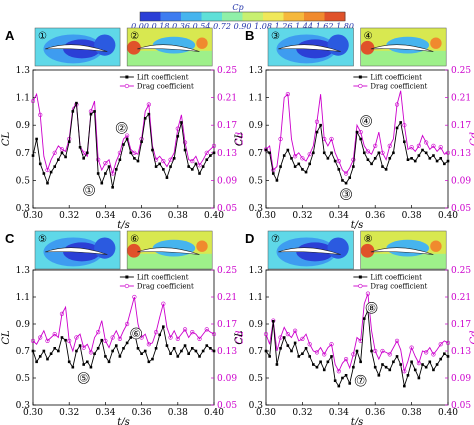  Describe the element at coordinates (403, 58) in the screenshot. I see `pressure-region` at that location.